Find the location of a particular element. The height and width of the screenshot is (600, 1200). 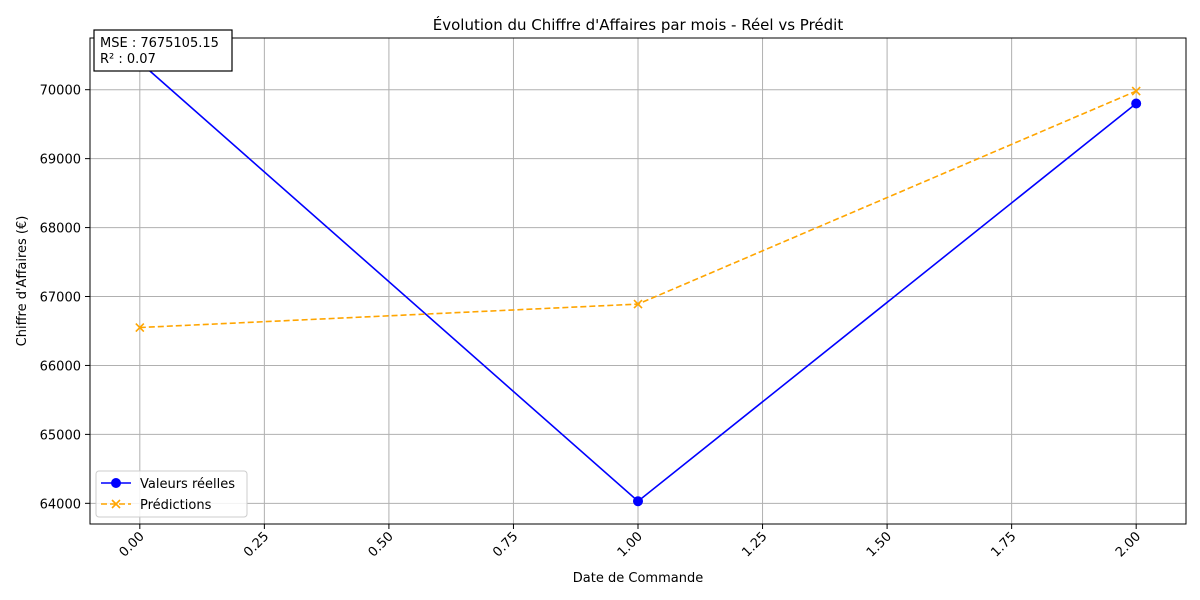

y-axis-label: Chiffre d'Affaires (€) is located at coordinates (22, 281).